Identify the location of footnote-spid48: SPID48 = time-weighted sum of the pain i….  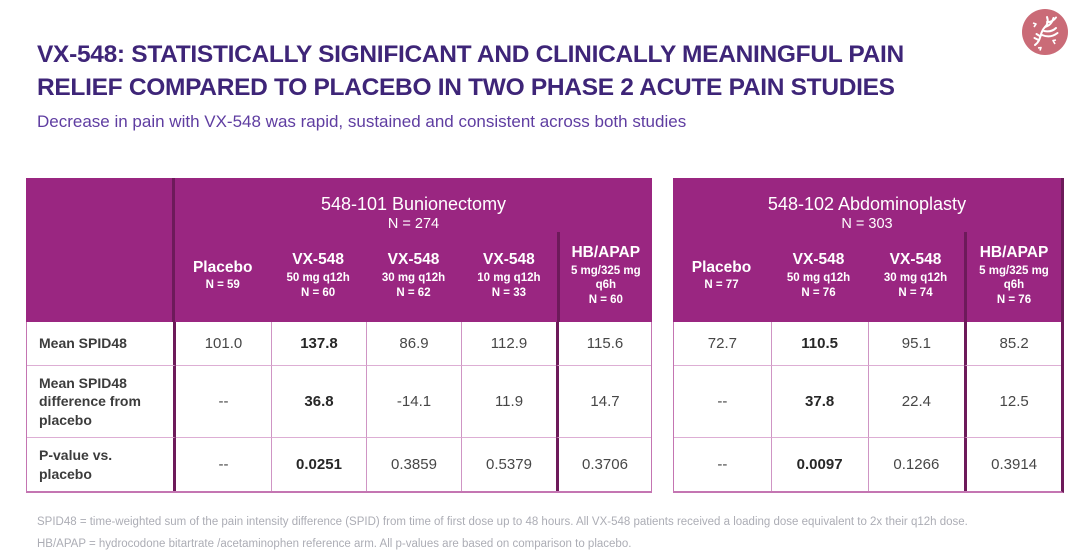
(502, 522).